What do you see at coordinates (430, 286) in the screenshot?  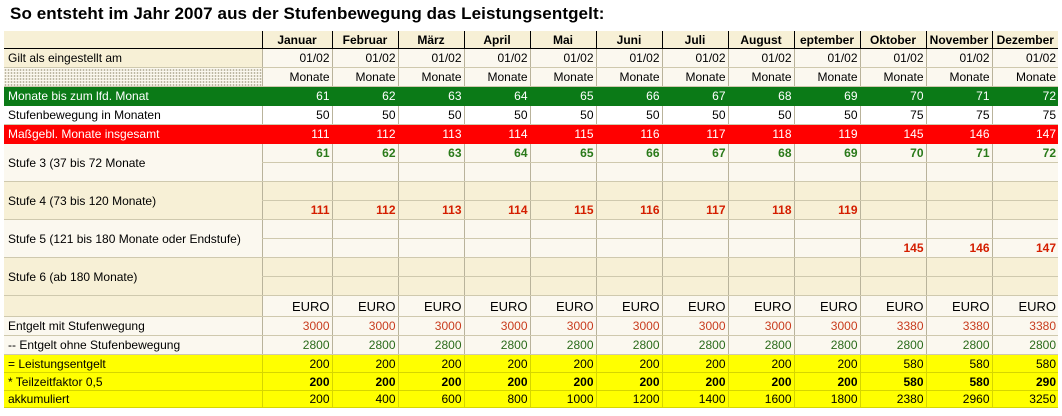 I see `stufe-6-spacer` at bounding box center [430, 286].